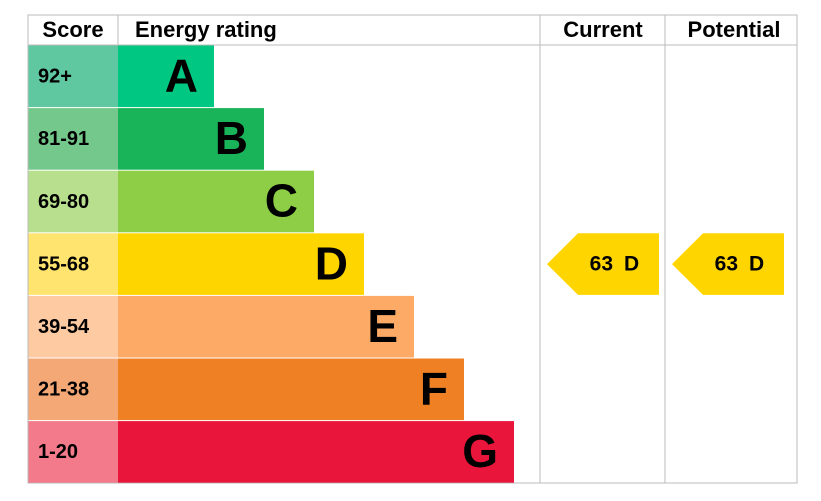  I want to click on score-label: 92+, so click(55, 77).